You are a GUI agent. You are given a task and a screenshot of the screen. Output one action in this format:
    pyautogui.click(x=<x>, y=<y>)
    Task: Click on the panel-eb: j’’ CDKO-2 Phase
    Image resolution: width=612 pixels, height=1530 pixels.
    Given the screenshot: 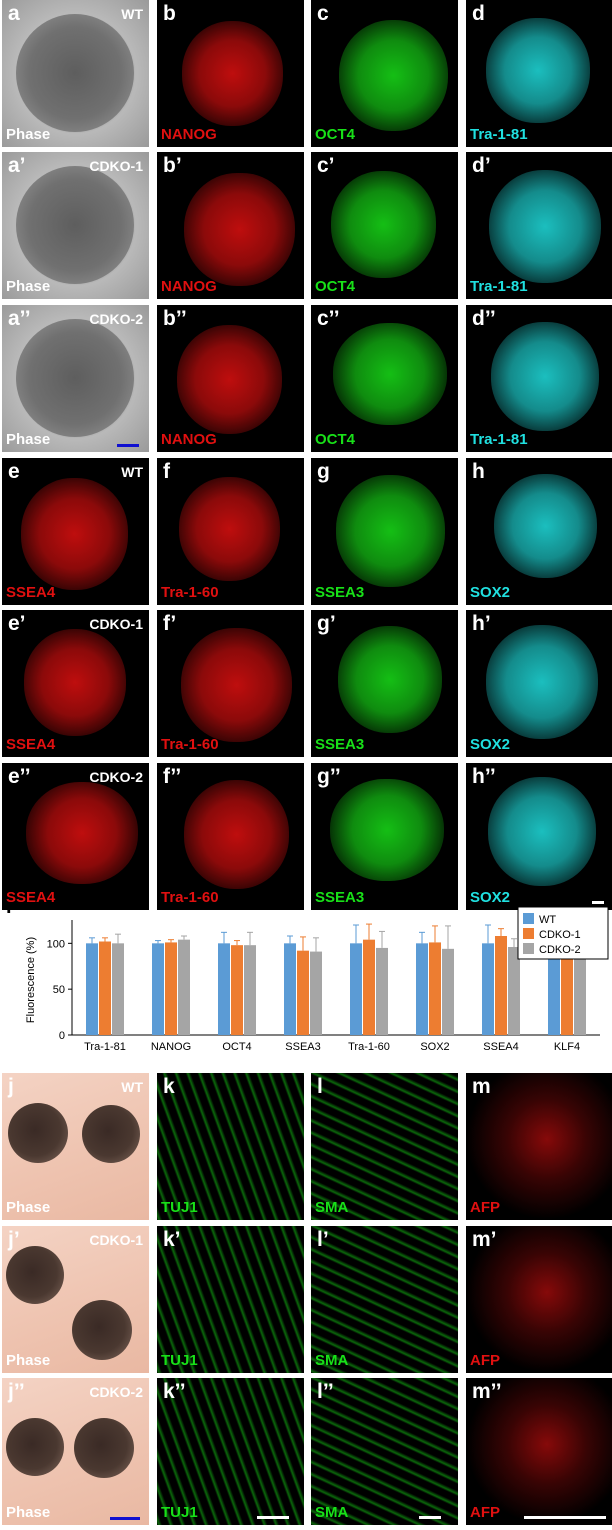 What is the action you would take?
    pyautogui.click(x=75, y=1451)
    